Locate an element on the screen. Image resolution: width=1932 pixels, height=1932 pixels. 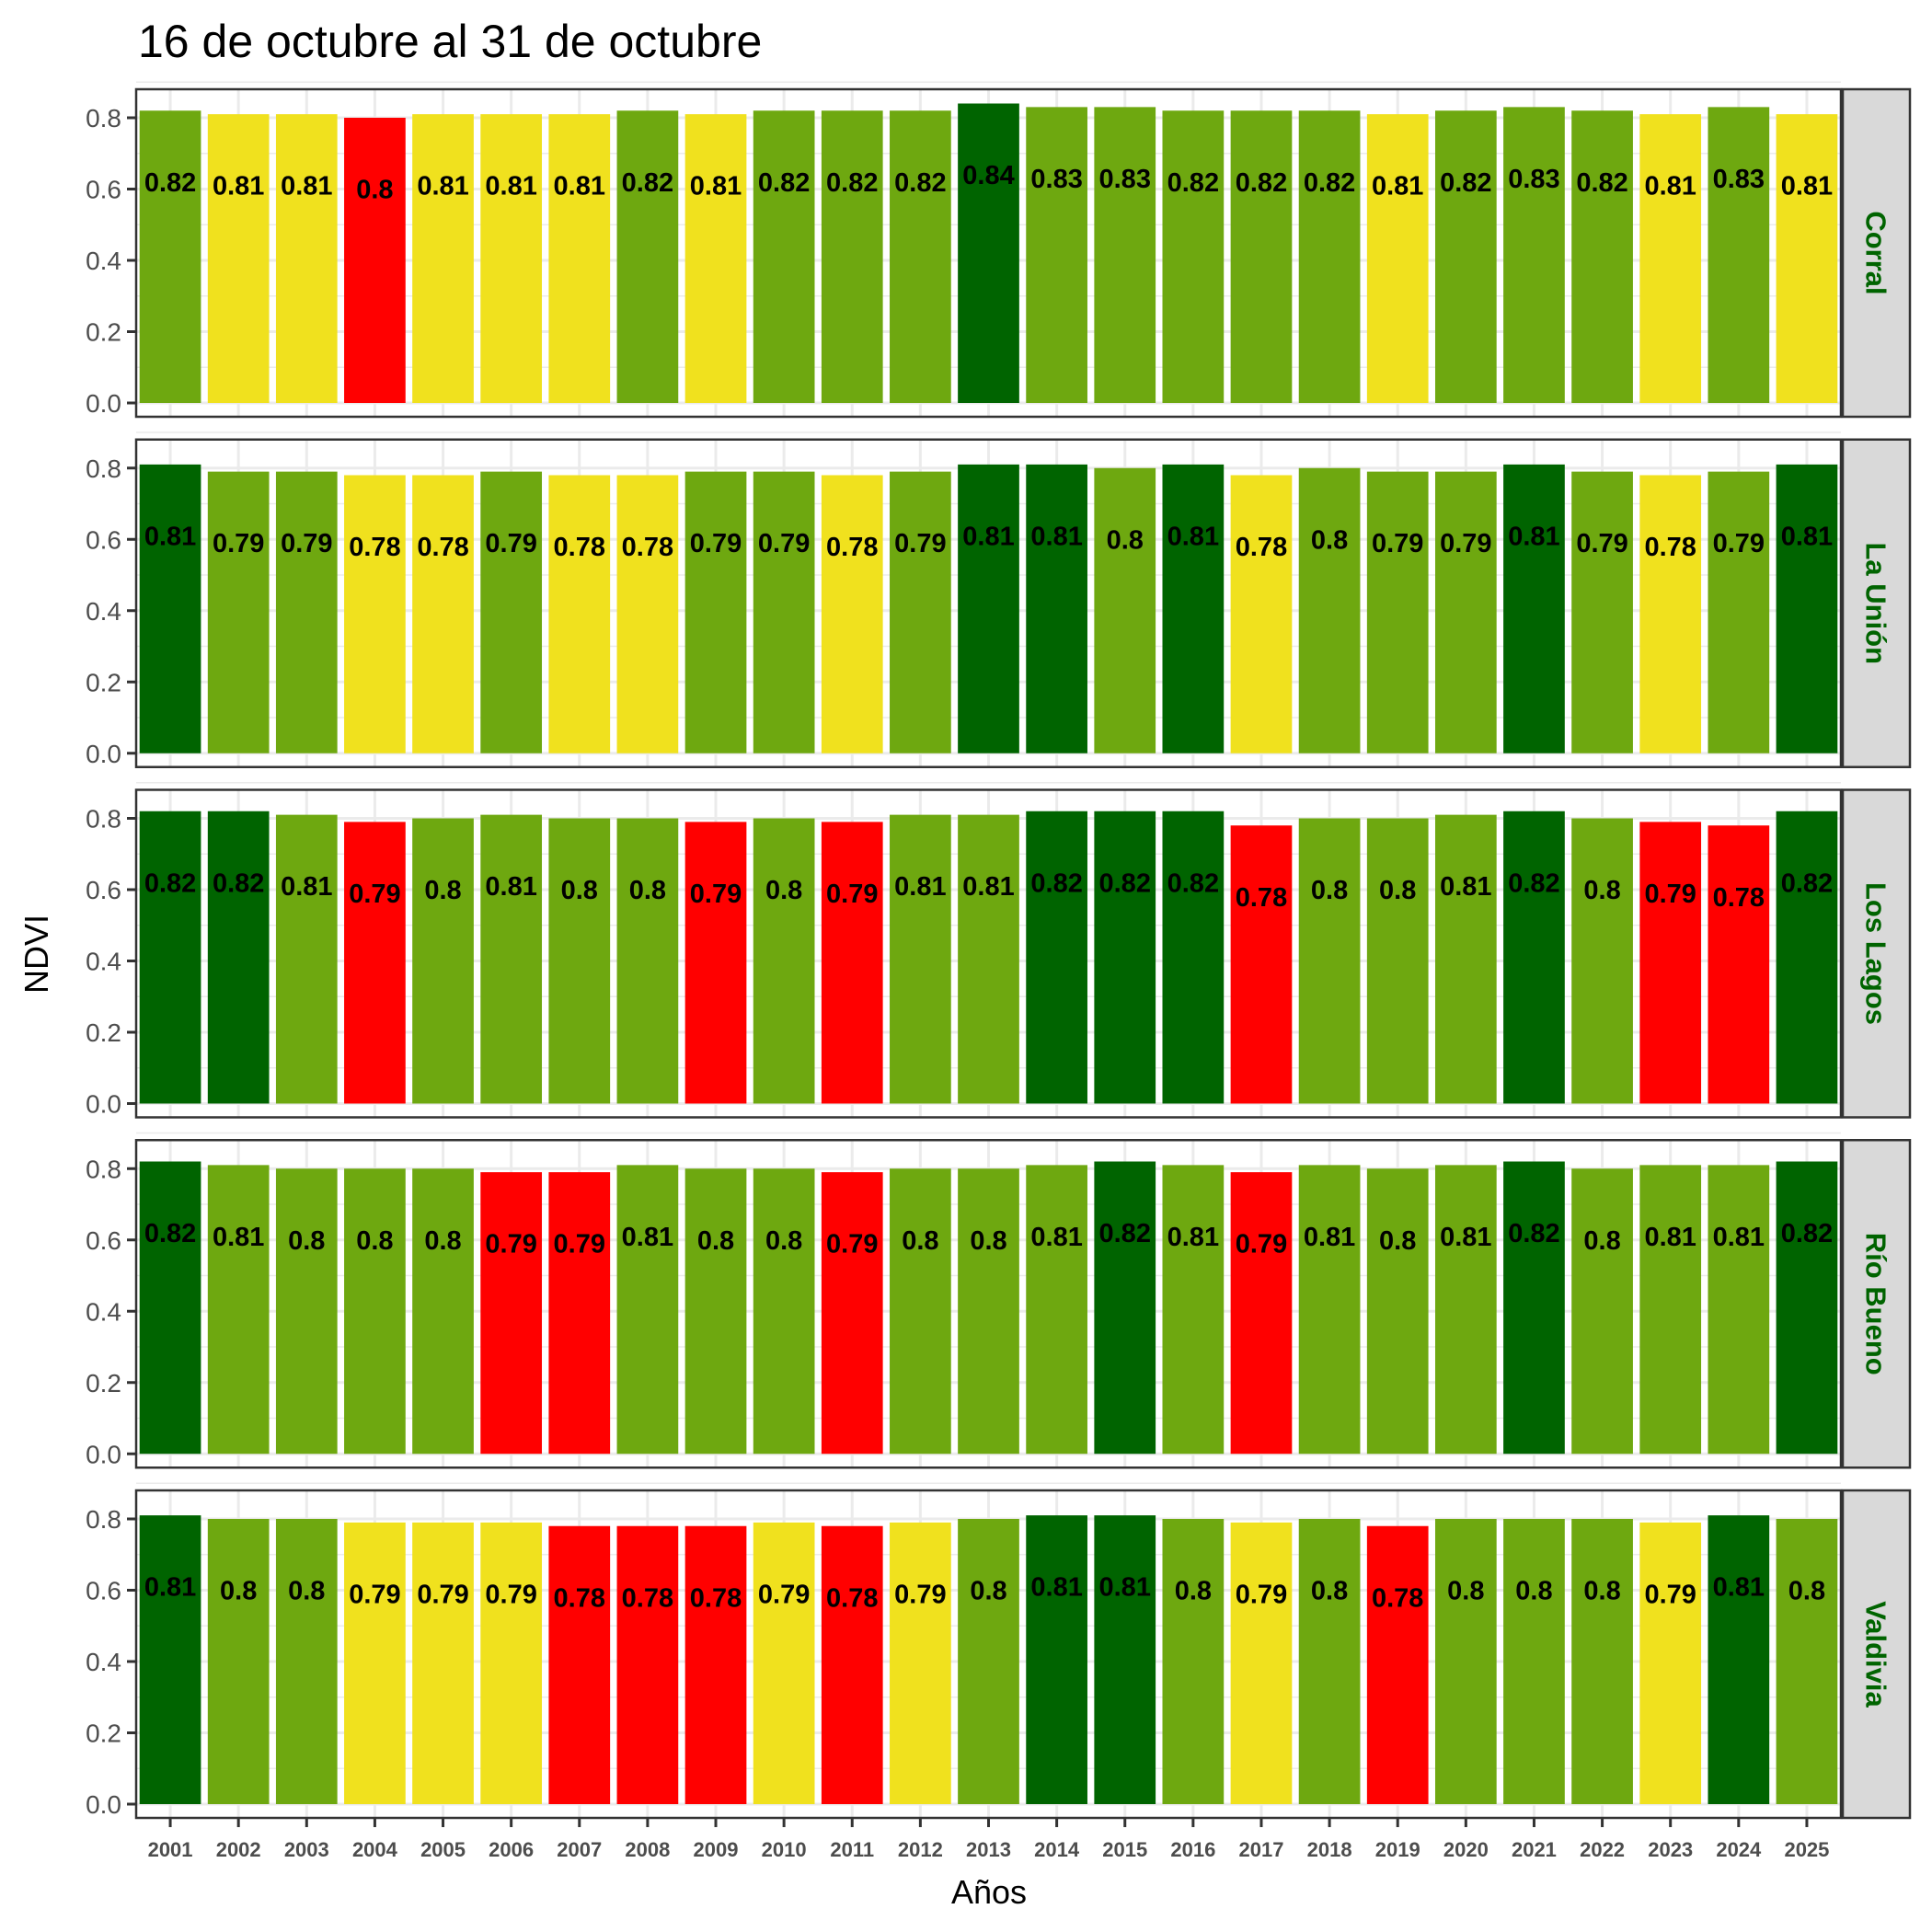
bar-los-lagos-2003 is located at coordinates (306, 959).